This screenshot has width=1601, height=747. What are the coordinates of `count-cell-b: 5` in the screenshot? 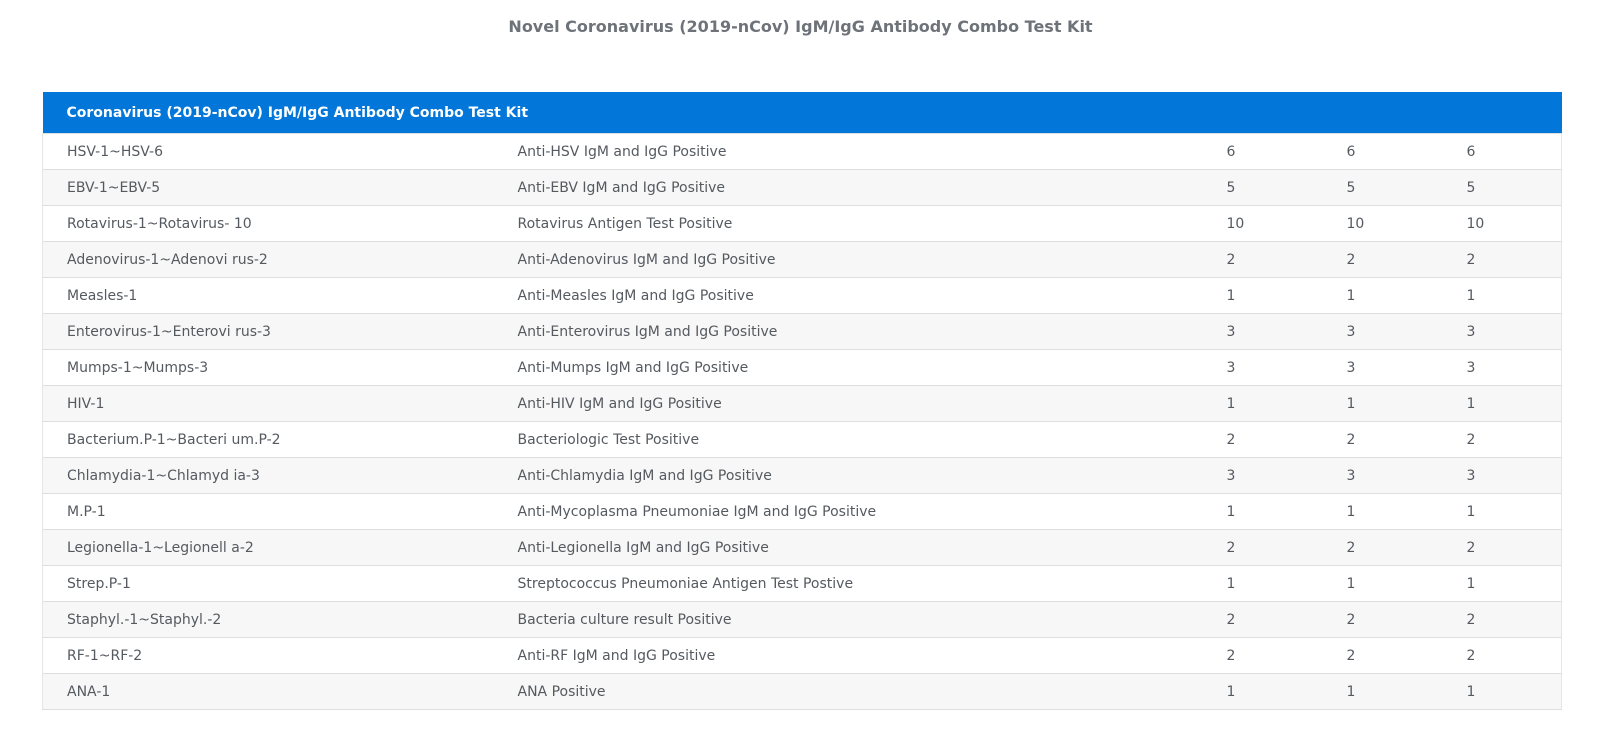 It's located at (1382, 187).